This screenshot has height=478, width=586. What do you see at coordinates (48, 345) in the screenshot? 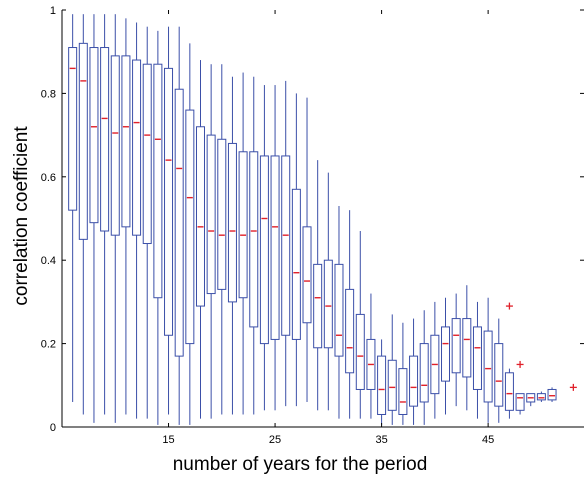
I see `y-tick-label-1: 0.2` at bounding box center [48, 345].